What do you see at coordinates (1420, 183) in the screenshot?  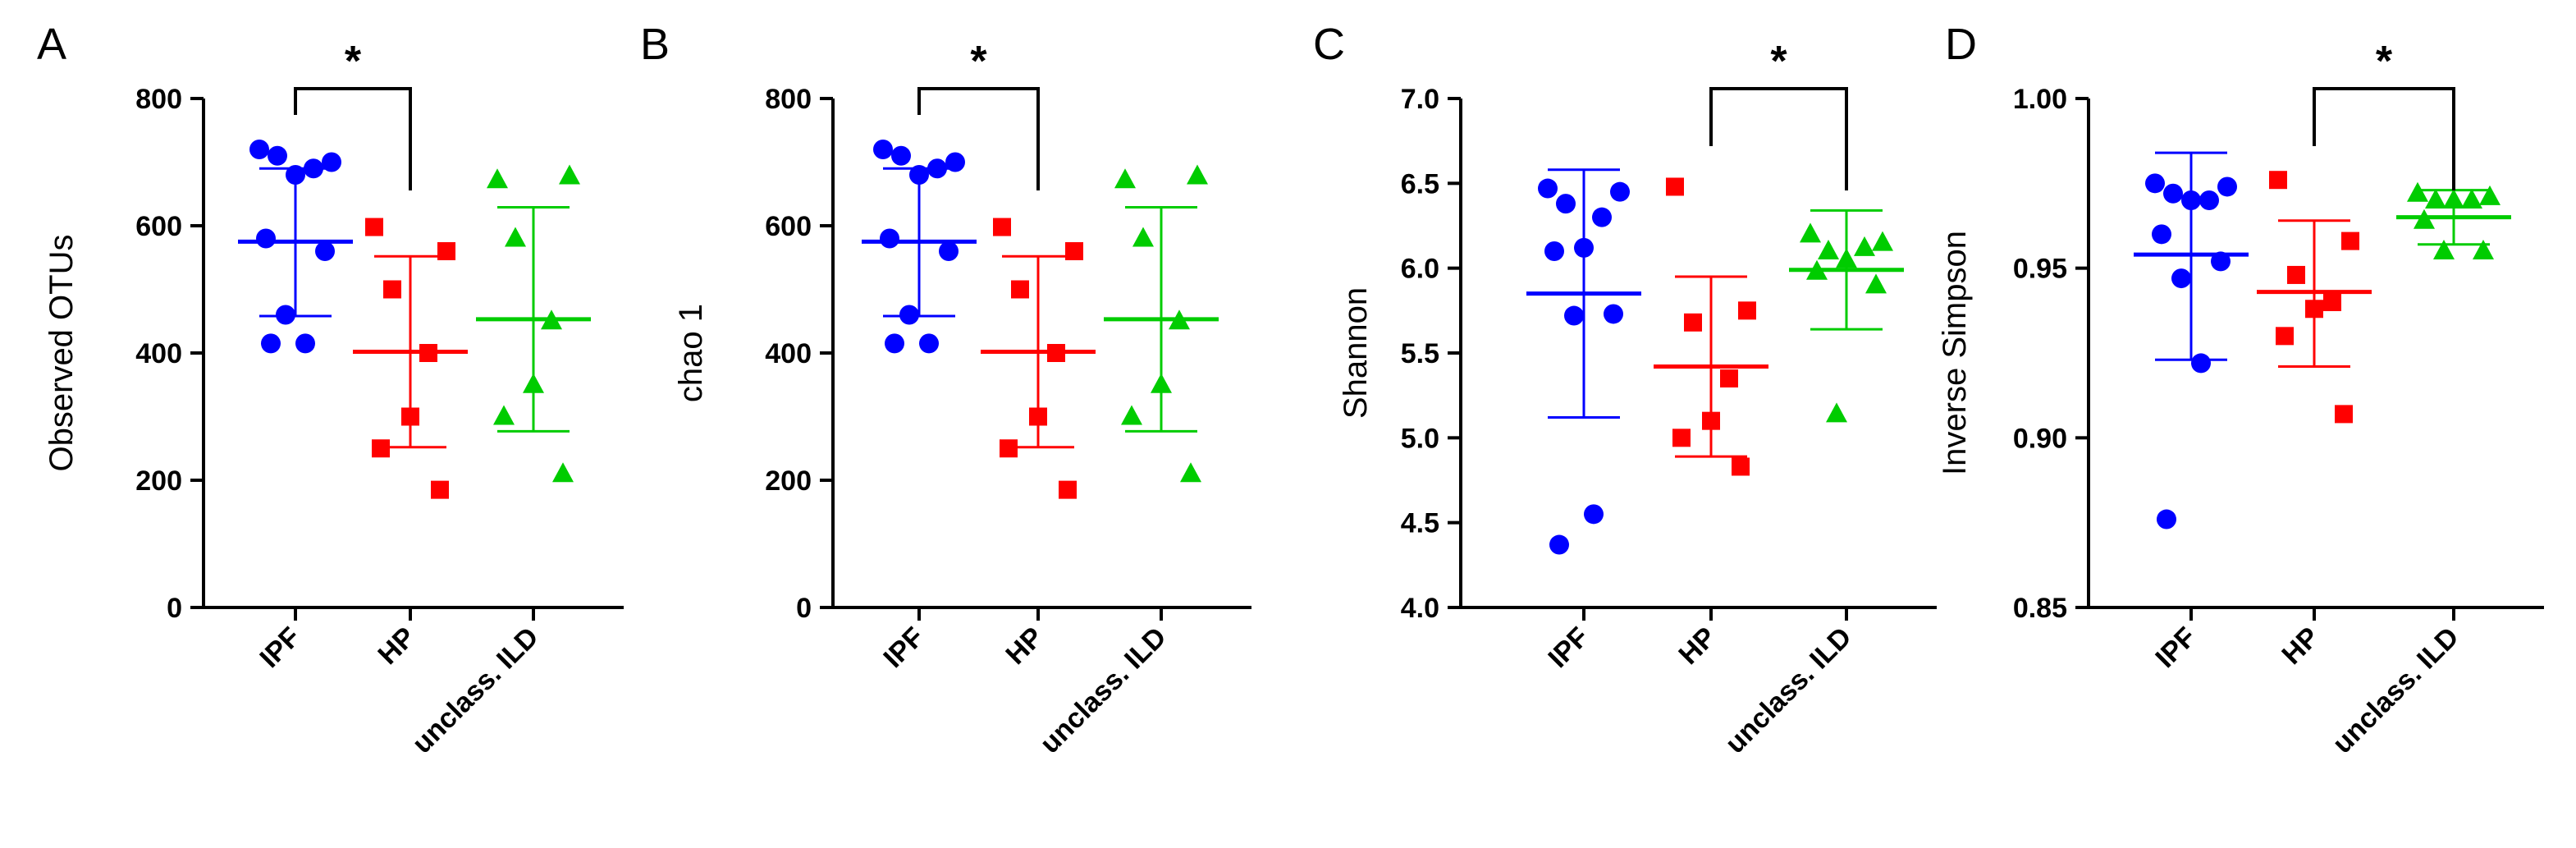 I see `y-tick-label: 6.5` at bounding box center [1420, 183].